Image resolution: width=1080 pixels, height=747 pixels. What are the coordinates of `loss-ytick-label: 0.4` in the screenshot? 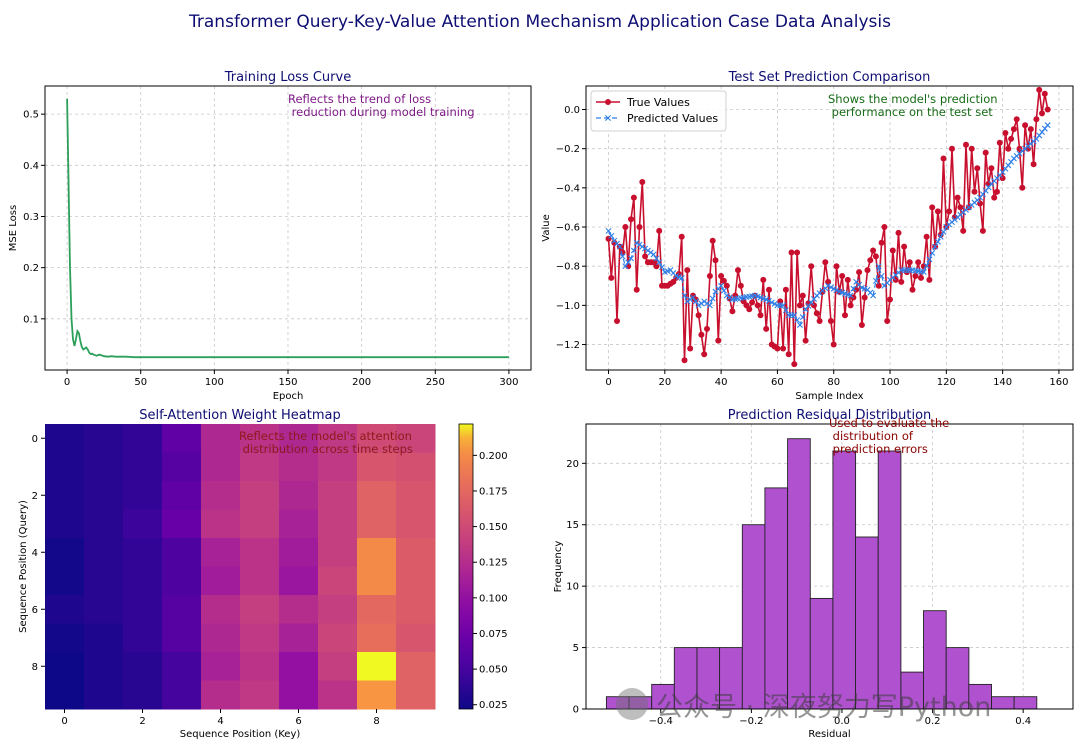 It's located at (31, 166).